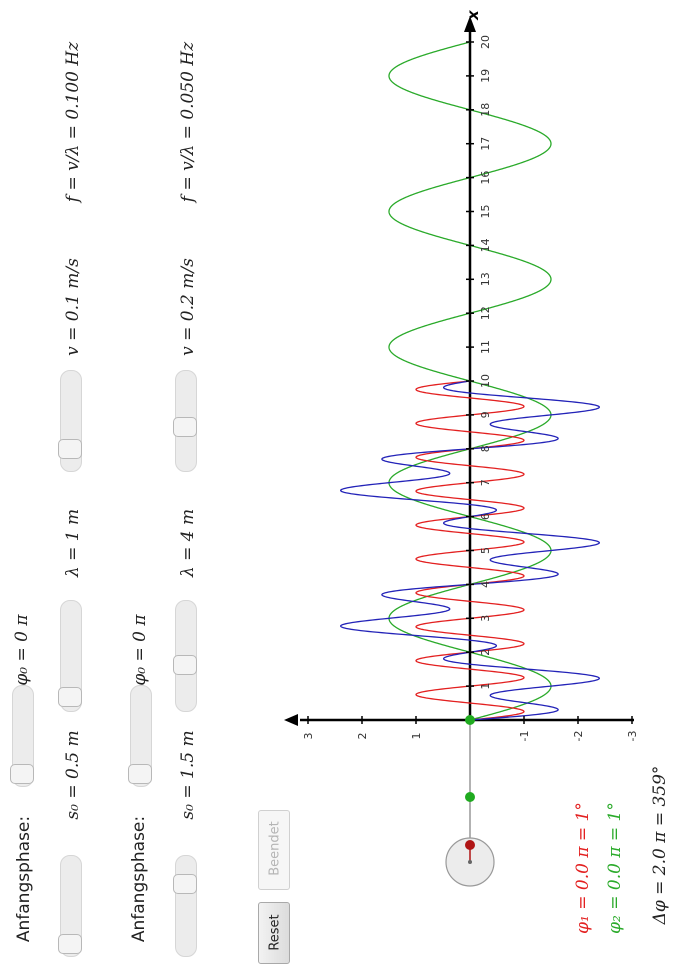 Image resolution: width=676 pixels, height=970 pixels. Describe the element at coordinates (362, 736) in the screenshot. I see `y-tick-label: 2` at that location.